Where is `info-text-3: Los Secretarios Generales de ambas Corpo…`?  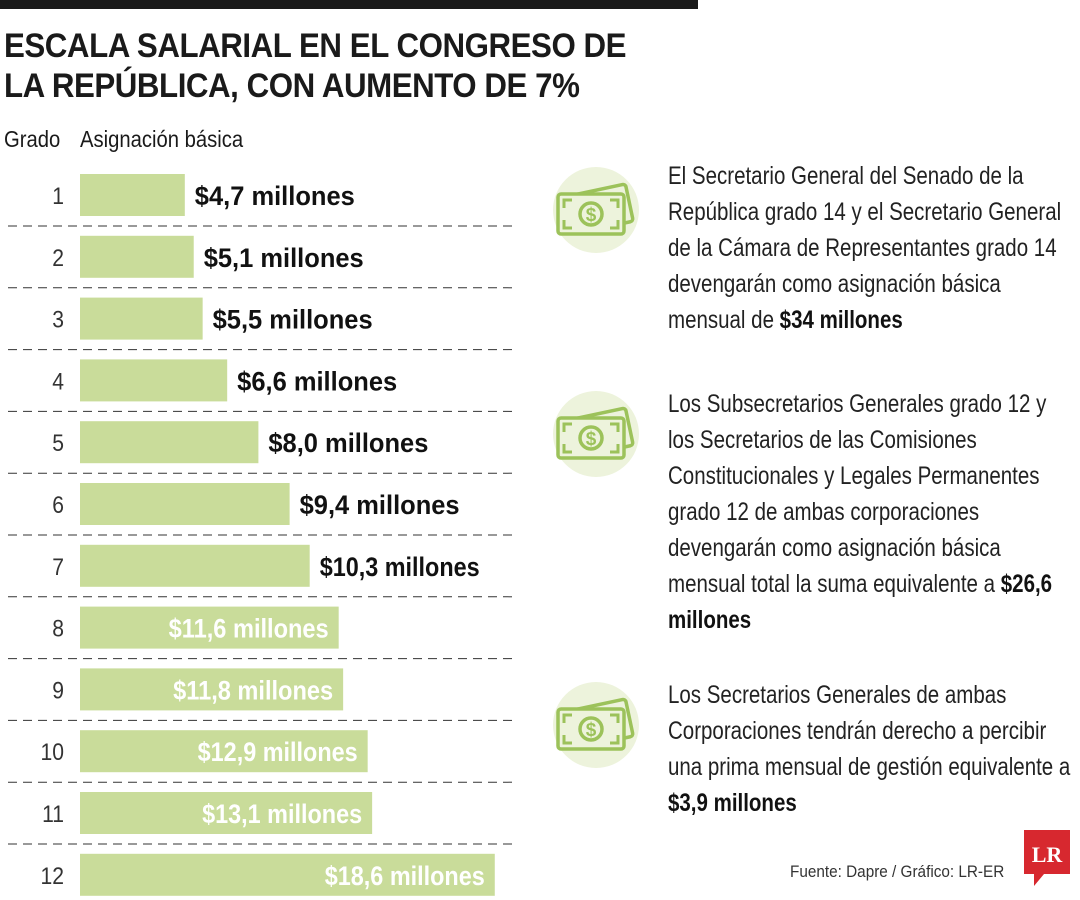
info-text-3: Los Secretarios Generales de ambas Corpo… is located at coordinates (873, 749).